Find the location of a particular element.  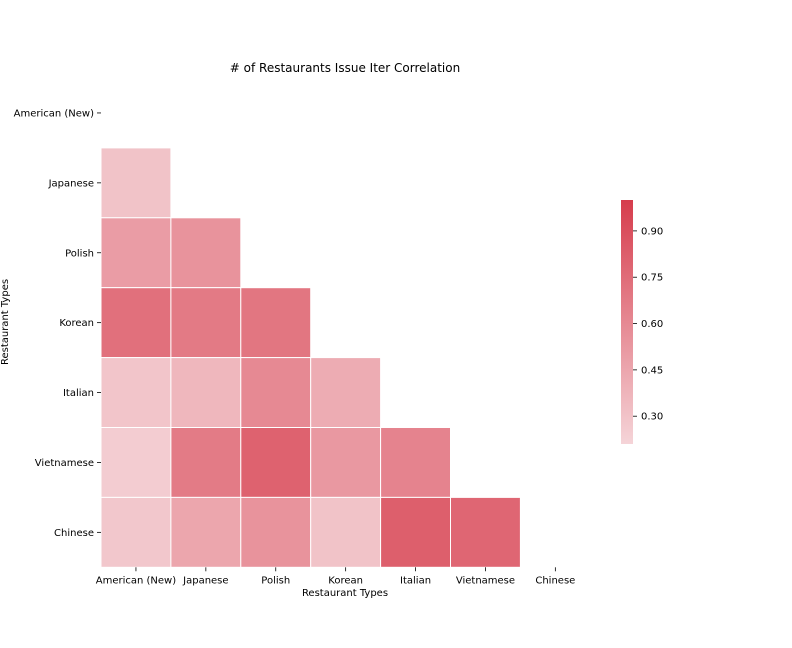

y-tick-label: American (New) is located at coordinates (54, 113).